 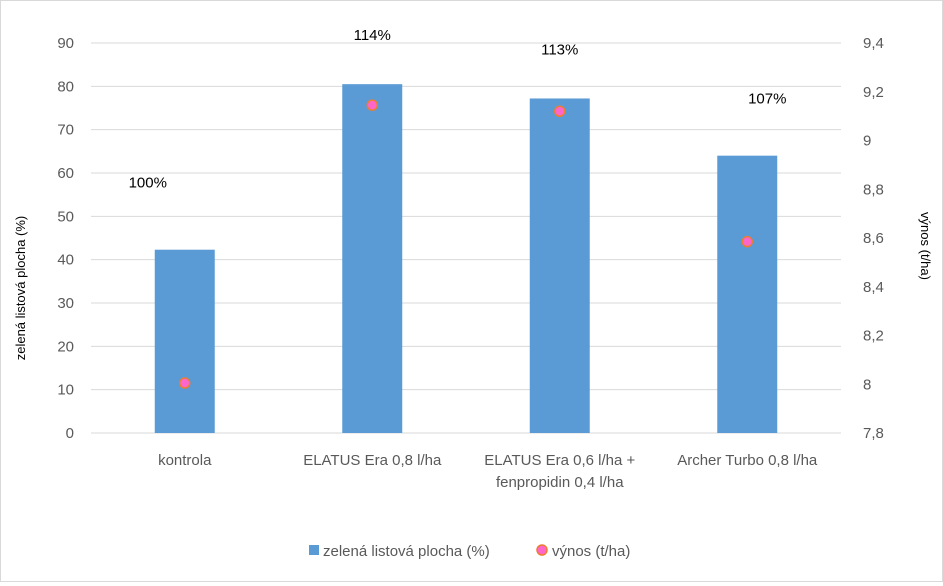 What do you see at coordinates (65, 216) in the screenshot?
I see `left-tick-label: 50` at bounding box center [65, 216].